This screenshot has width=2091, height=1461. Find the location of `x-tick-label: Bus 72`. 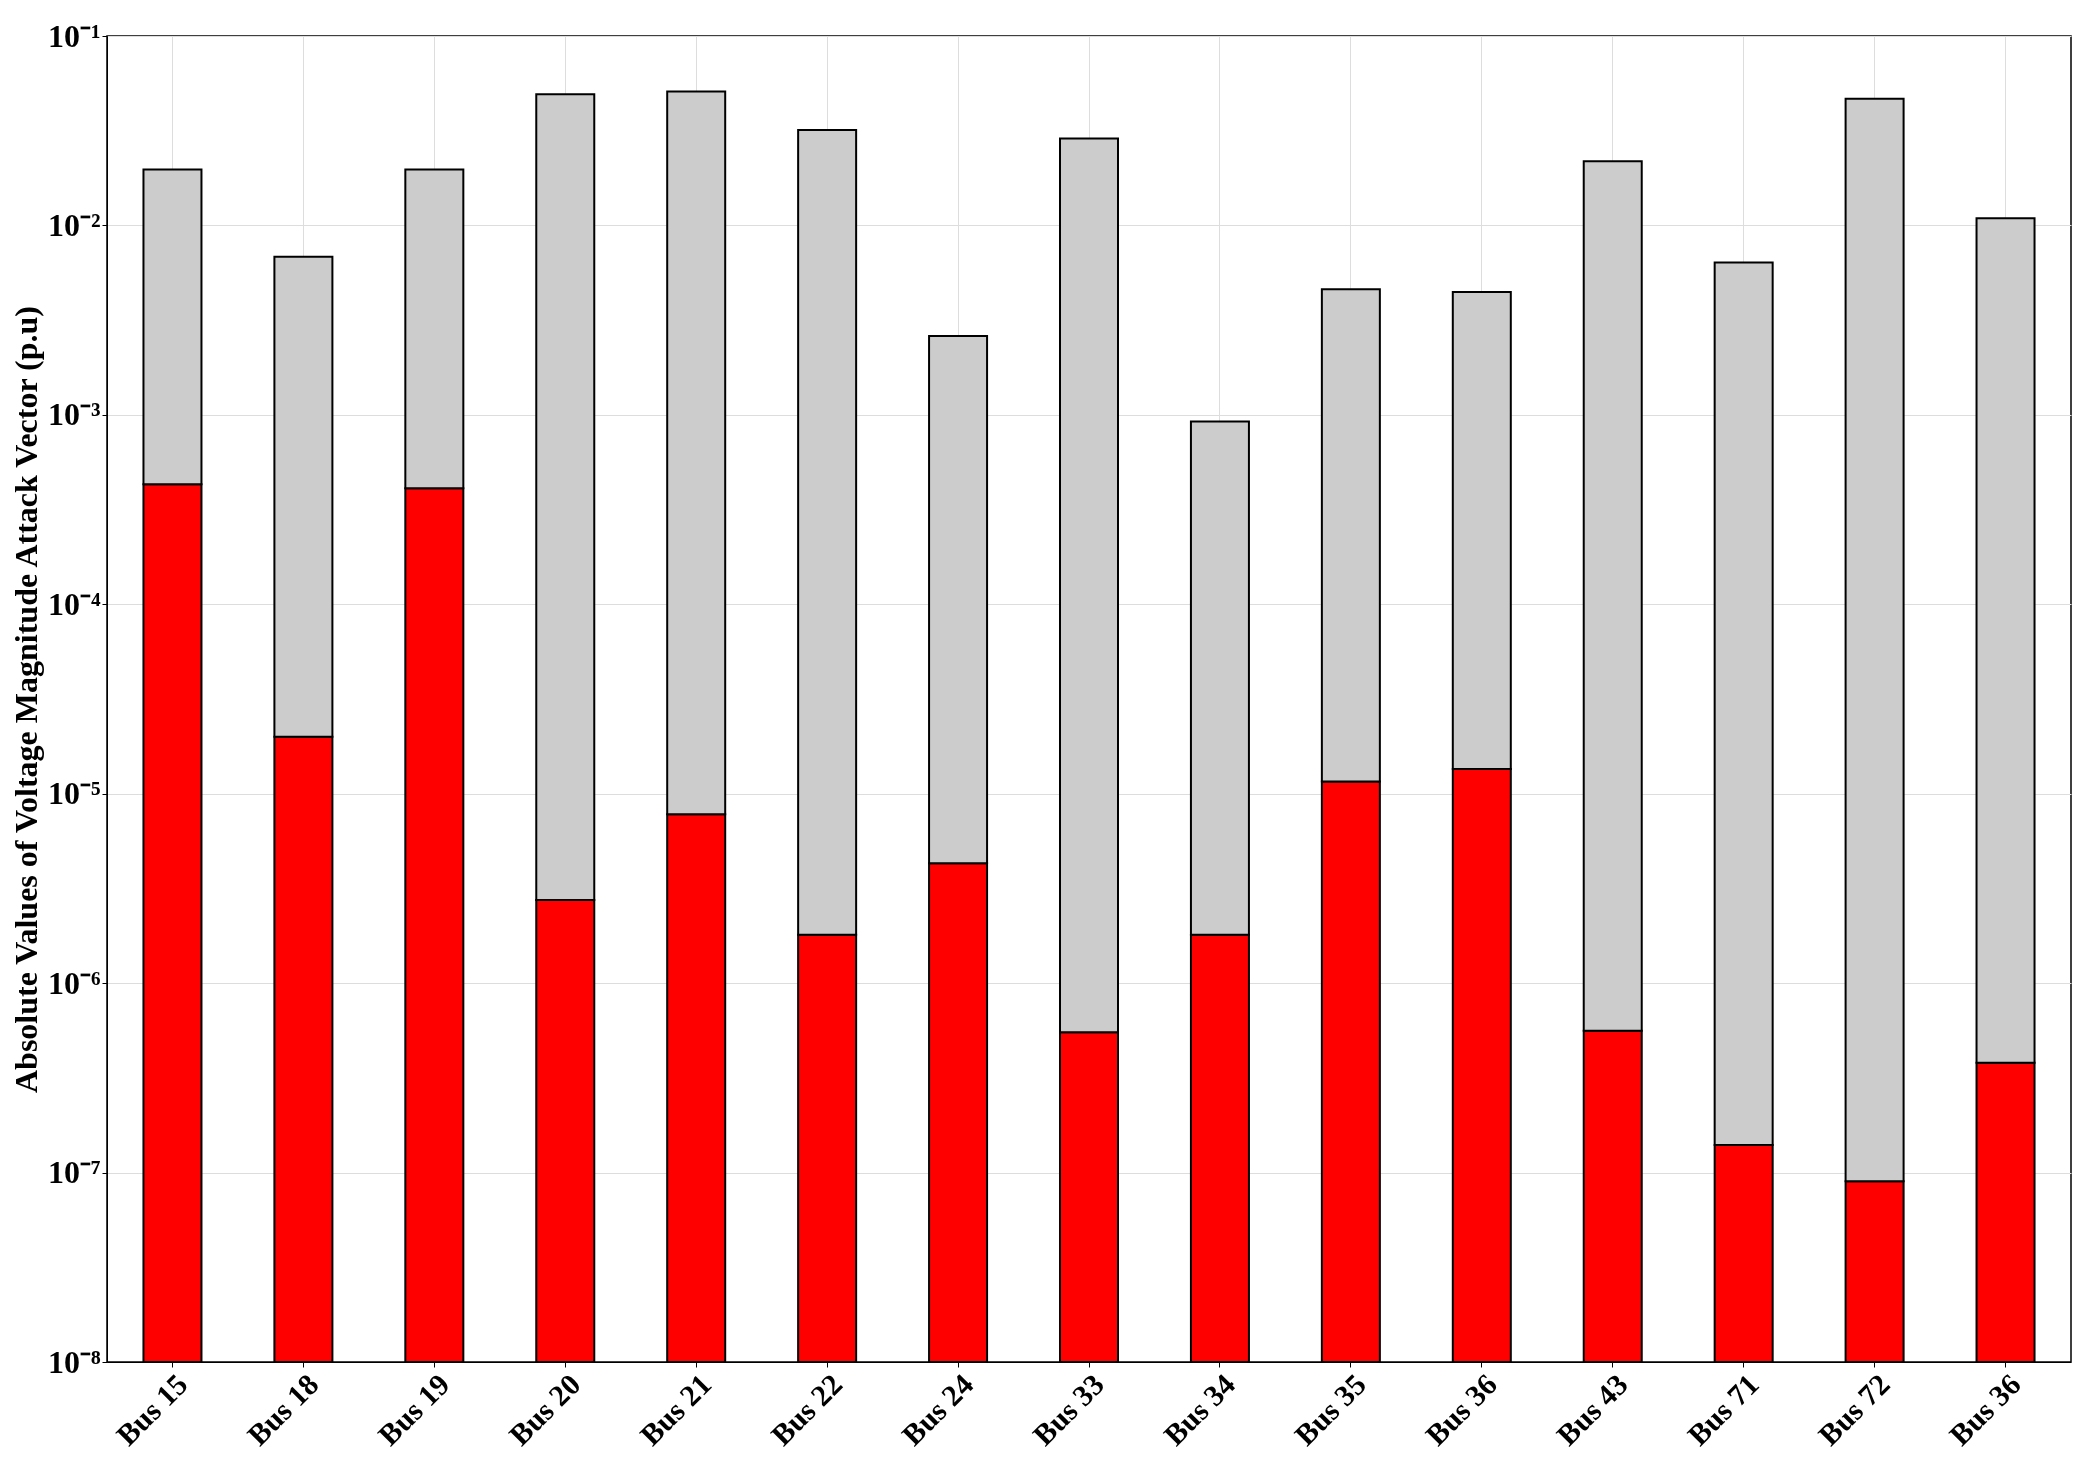

x-tick-label: Bus 72 is located at coordinates (1853, 1409).